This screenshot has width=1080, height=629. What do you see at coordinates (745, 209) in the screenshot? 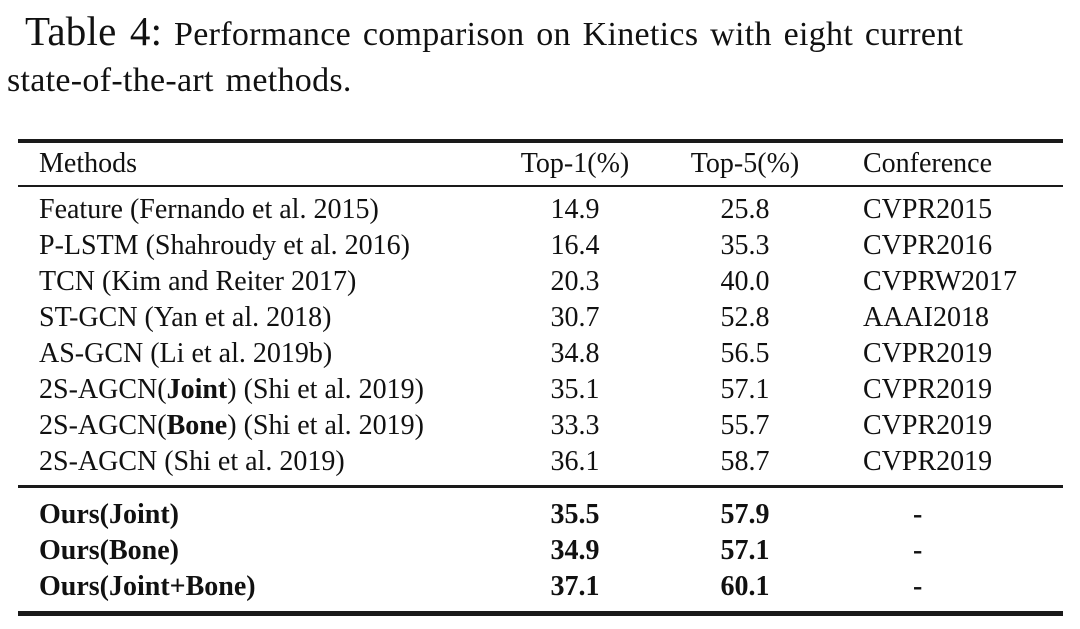
I see `top5-cell: 25.8` at bounding box center [745, 209].